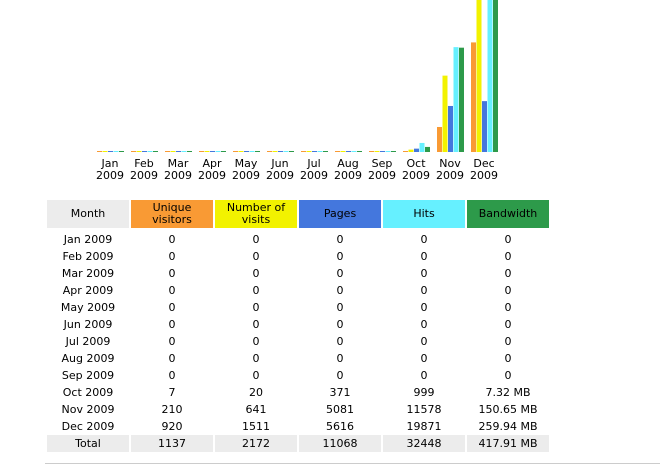 The image size is (670, 469). Describe the element at coordinates (256, 392) in the screenshot. I see `table-cell: 20` at that location.